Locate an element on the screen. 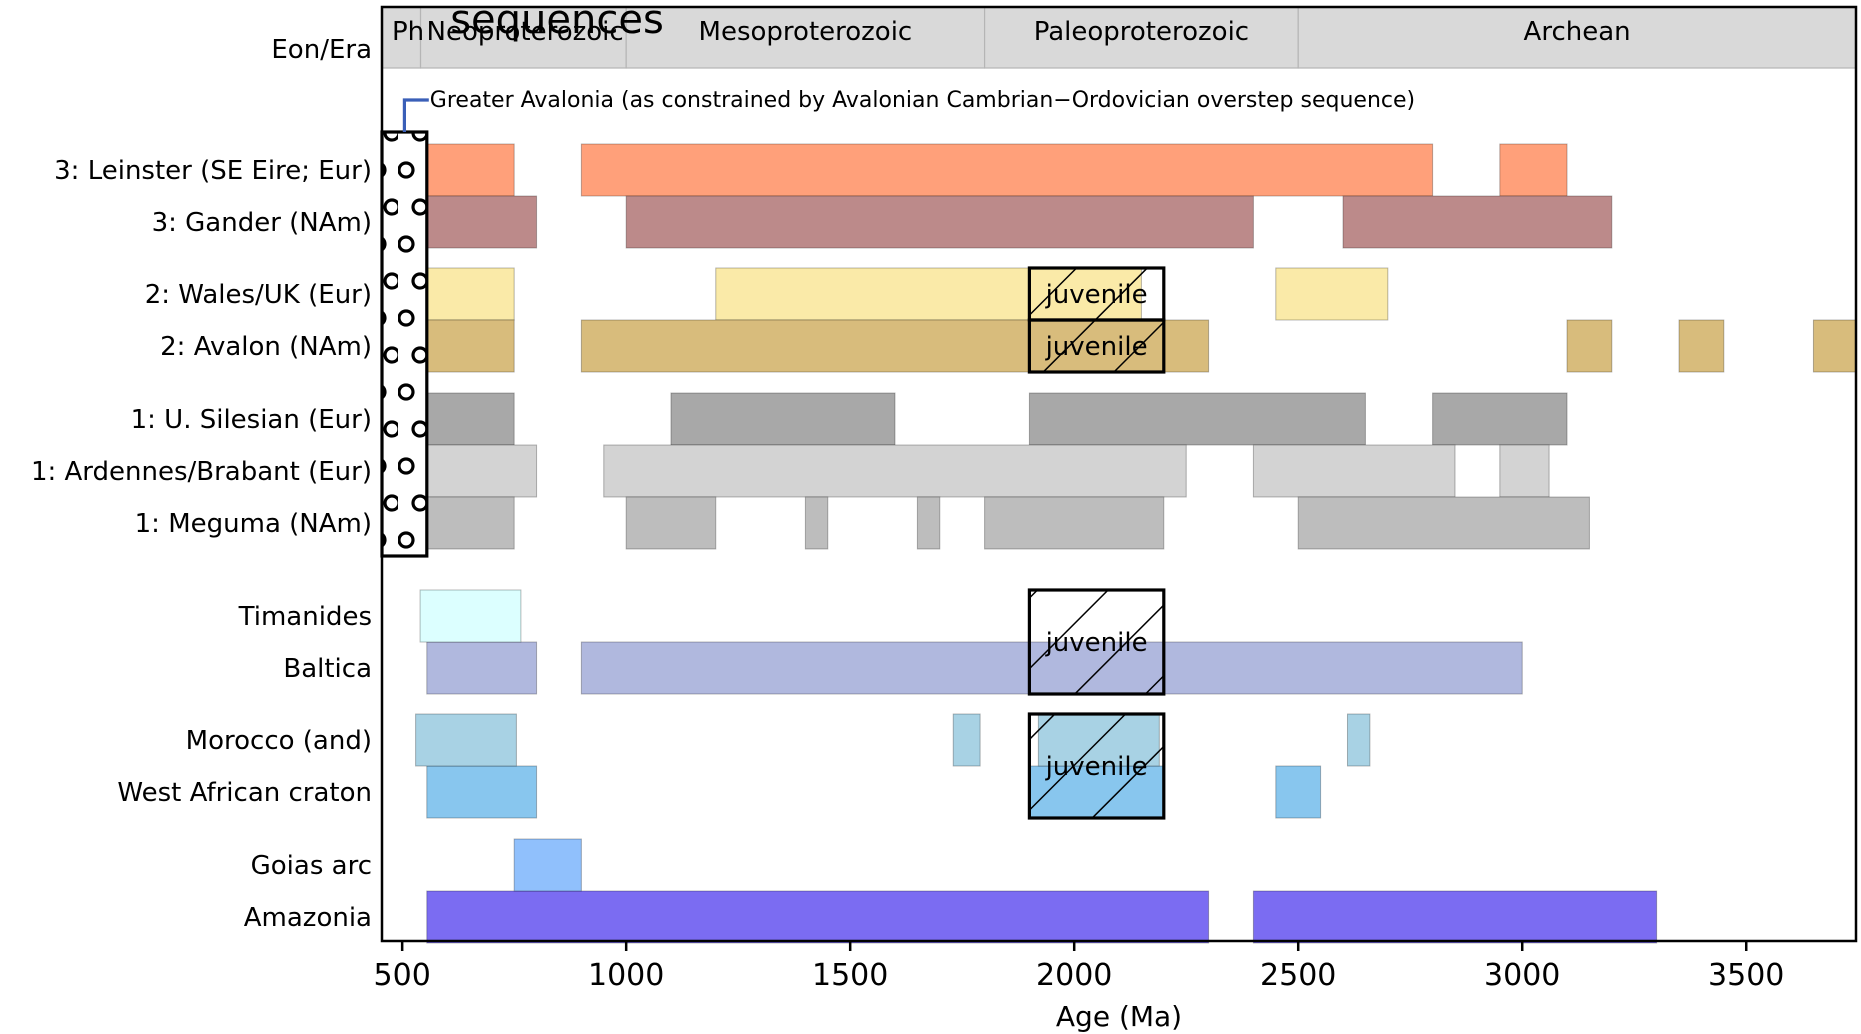 The image size is (1861, 1034). chart-title: sequences is located at coordinates (557, 21).